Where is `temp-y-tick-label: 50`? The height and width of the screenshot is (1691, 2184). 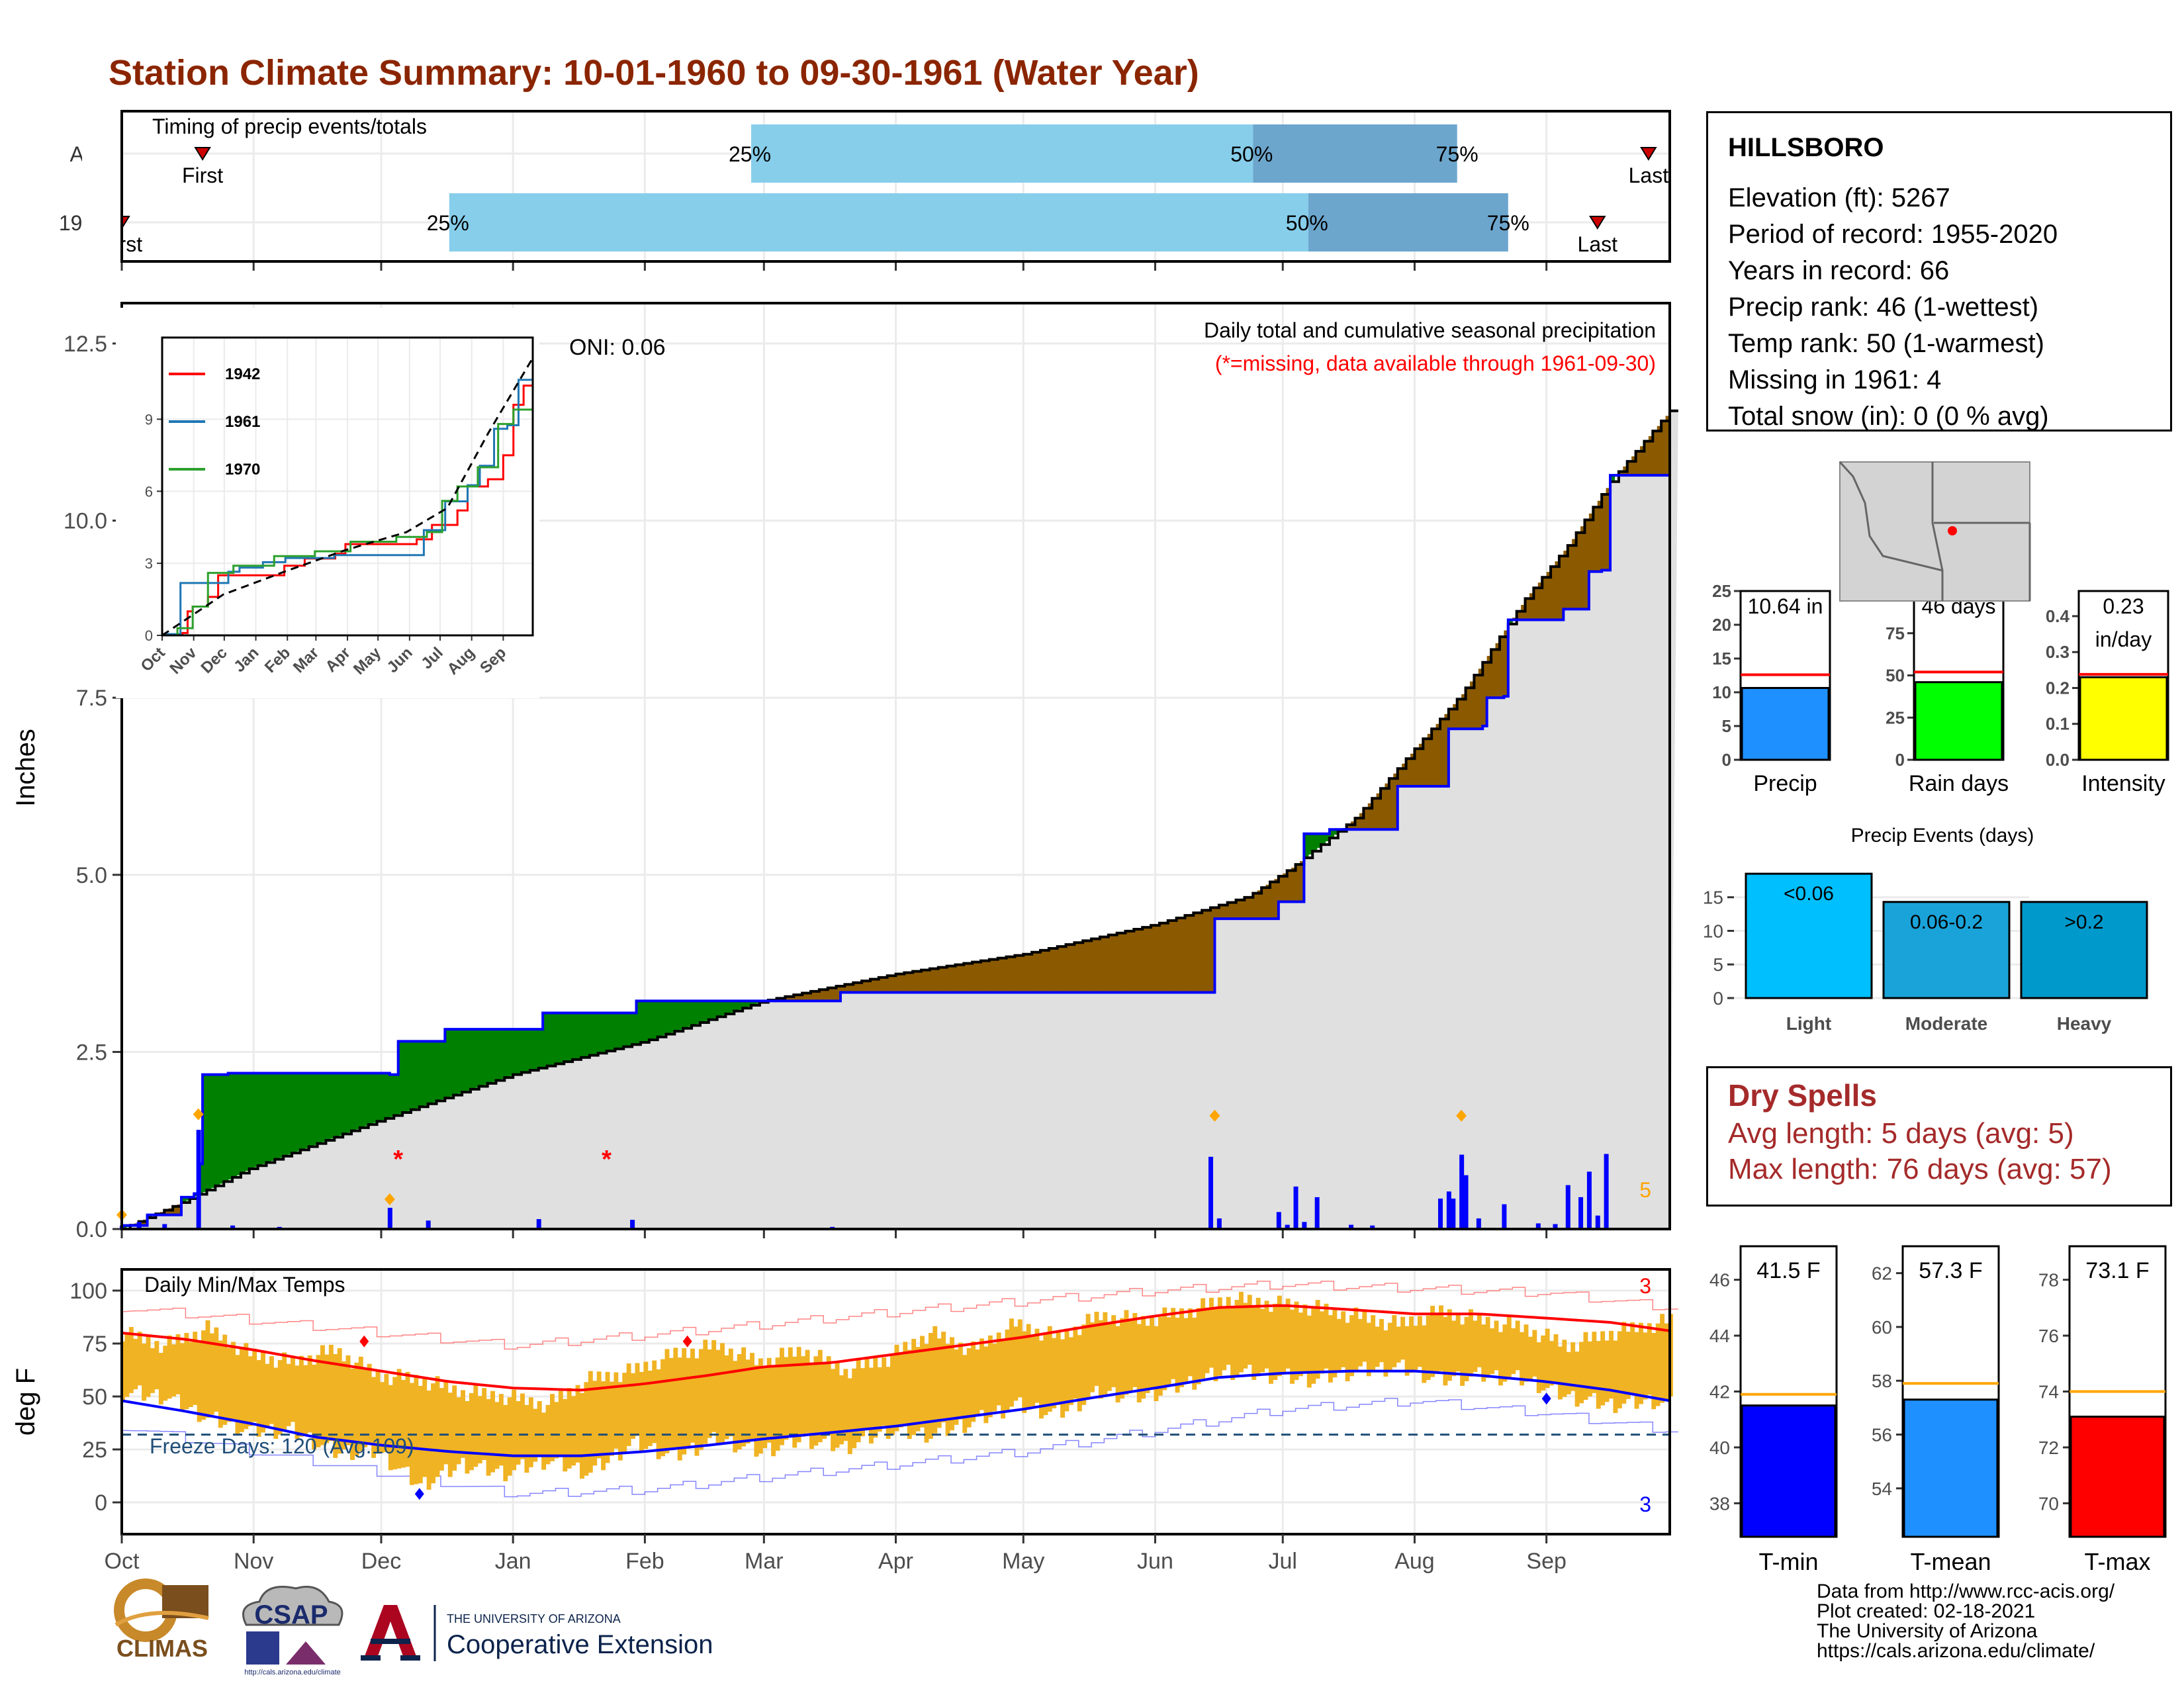
temp-y-tick-label: 50 is located at coordinates (95, 1398).